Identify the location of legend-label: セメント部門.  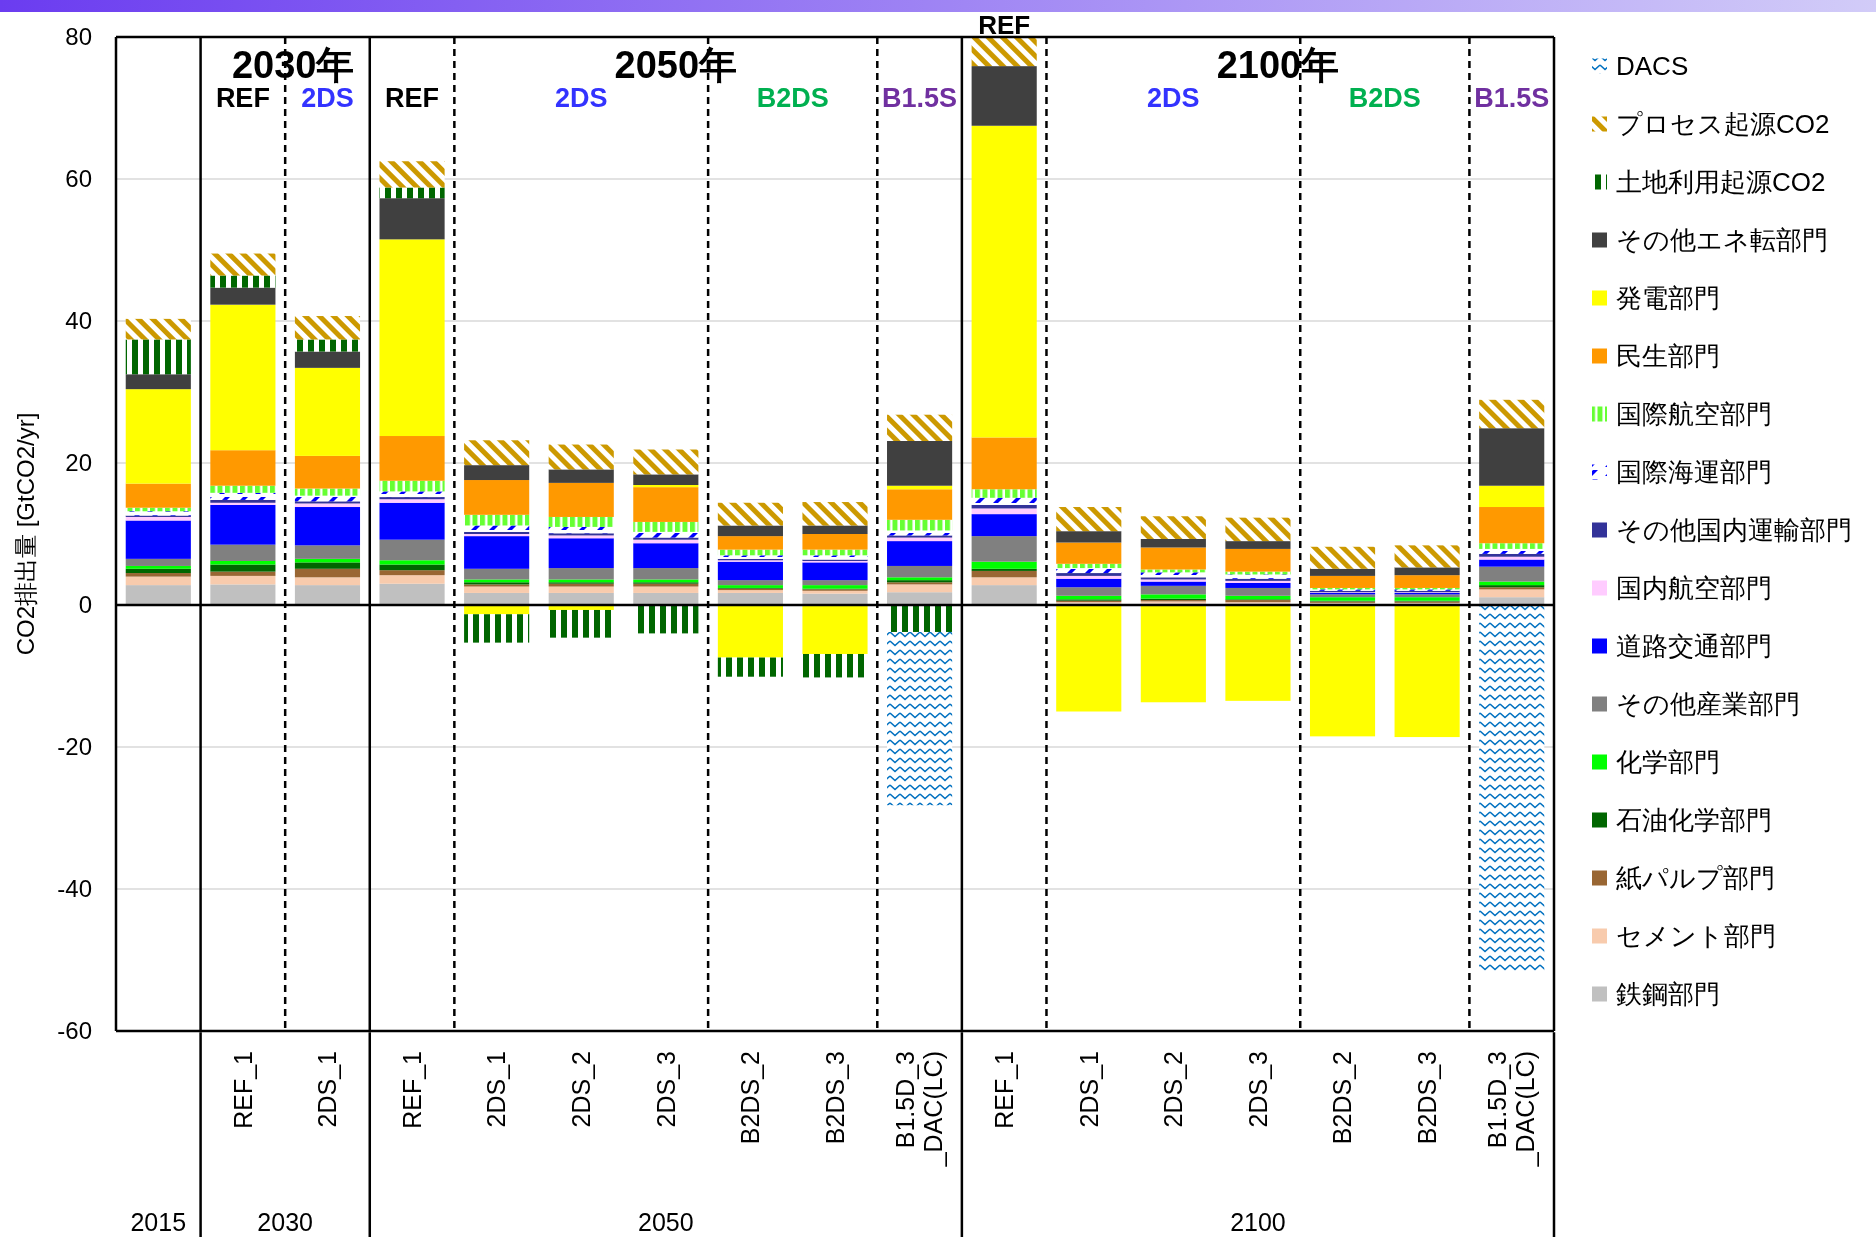
(1696, 936).